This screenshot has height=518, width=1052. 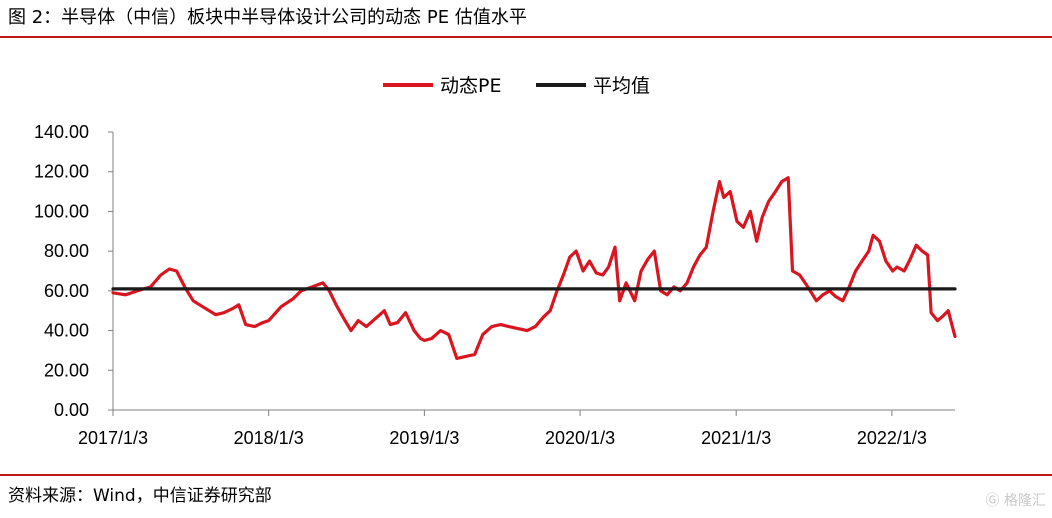 I want to click on y-tick-label: 40.00, so click(x=66, y=331).